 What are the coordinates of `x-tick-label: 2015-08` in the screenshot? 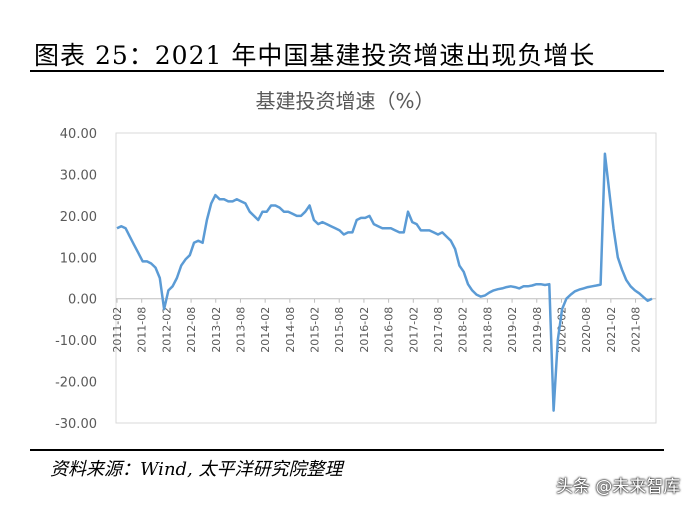 It's located at (339, 330).